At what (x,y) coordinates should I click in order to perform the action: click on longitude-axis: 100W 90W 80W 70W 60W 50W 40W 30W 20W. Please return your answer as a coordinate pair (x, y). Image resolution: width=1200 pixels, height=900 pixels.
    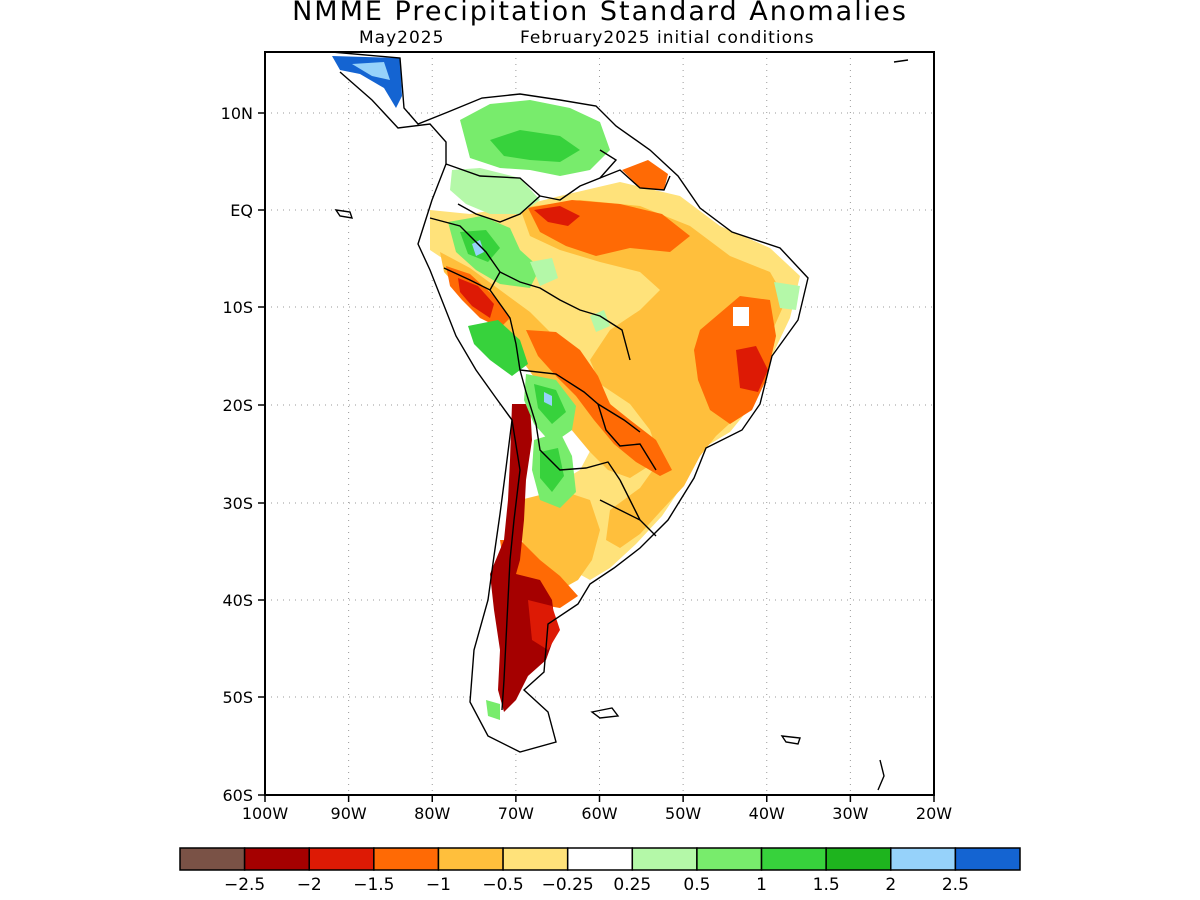
    Looking at the image, I should click on (597, 809).